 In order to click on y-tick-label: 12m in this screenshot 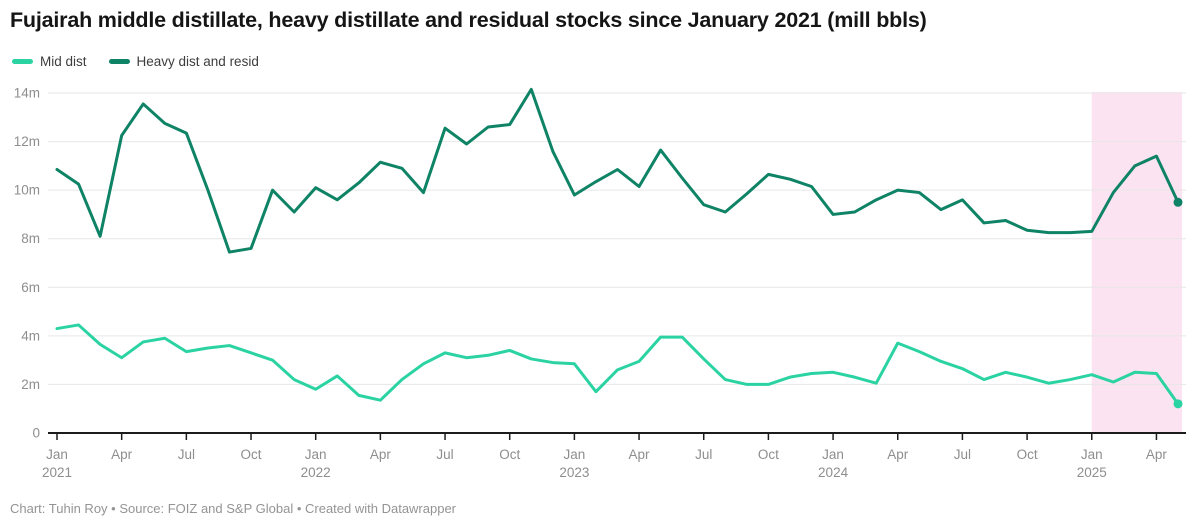, I will do `click(27, 141)`.